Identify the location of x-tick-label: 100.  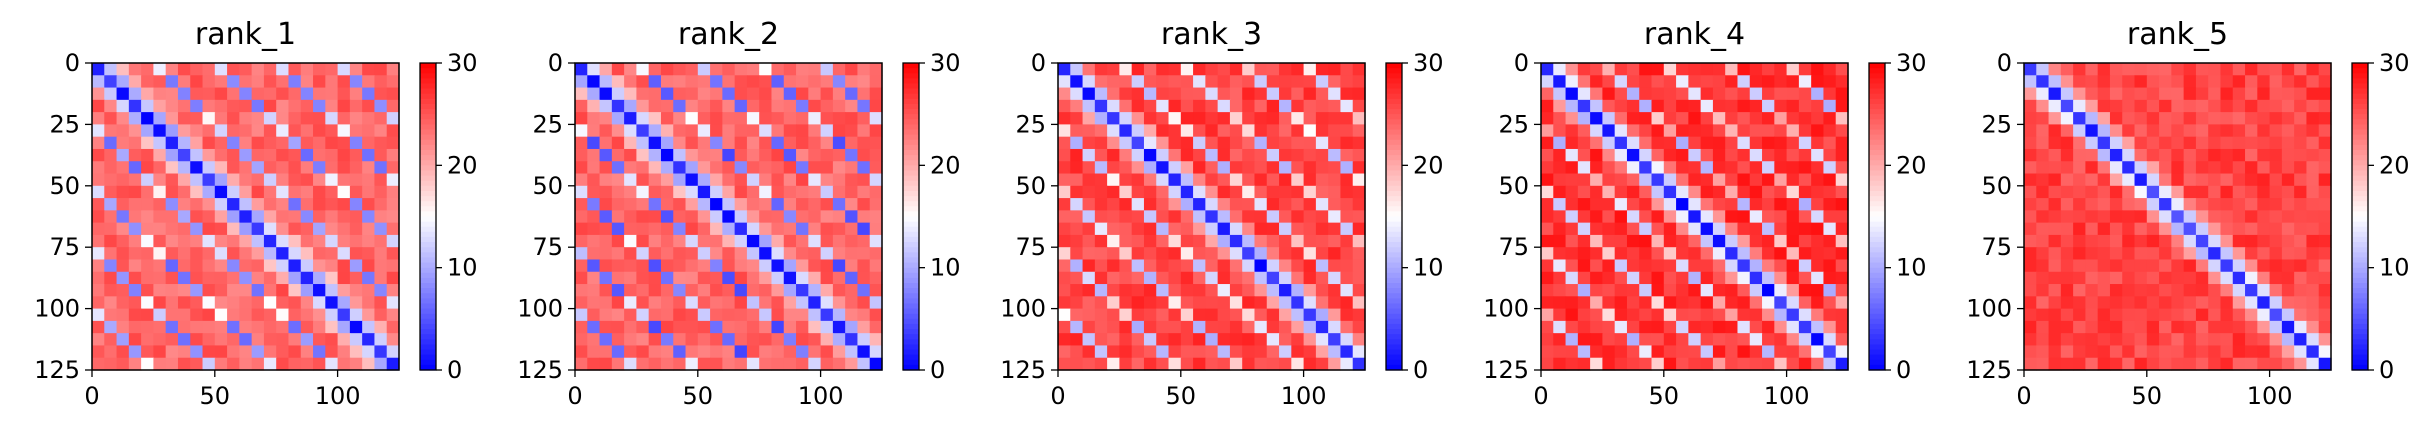
(1787, 396).